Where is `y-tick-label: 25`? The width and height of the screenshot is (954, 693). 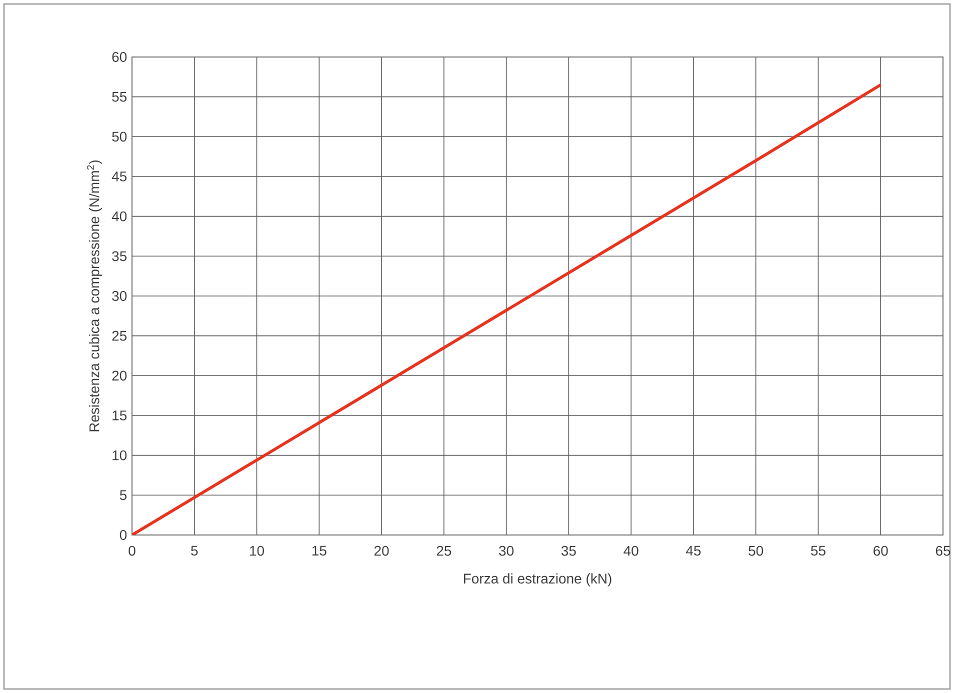 y-tick-label: 25 is located at coordinates (119, 335).